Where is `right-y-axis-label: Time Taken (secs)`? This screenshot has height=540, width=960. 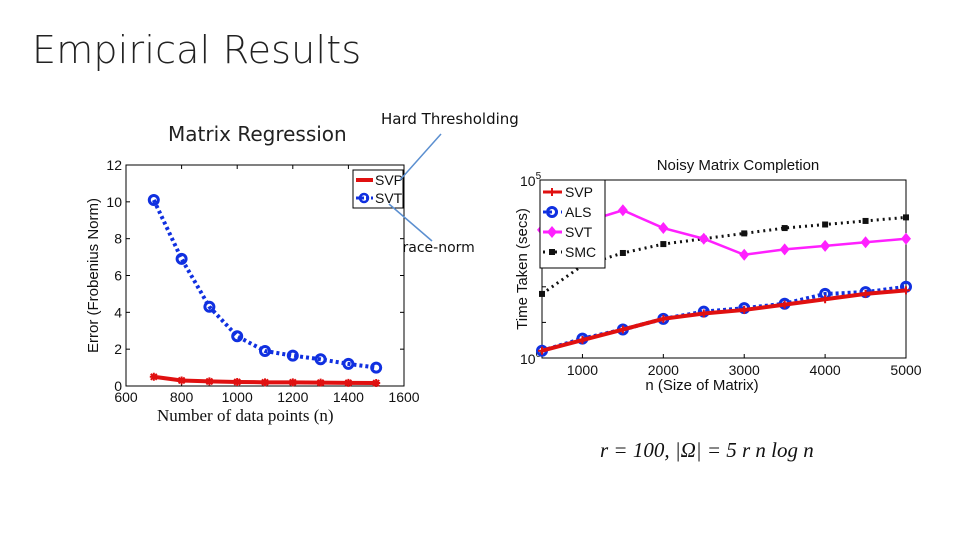 right-y-axis-label: Time Taken (secs) is located at coordinates (522, 269).